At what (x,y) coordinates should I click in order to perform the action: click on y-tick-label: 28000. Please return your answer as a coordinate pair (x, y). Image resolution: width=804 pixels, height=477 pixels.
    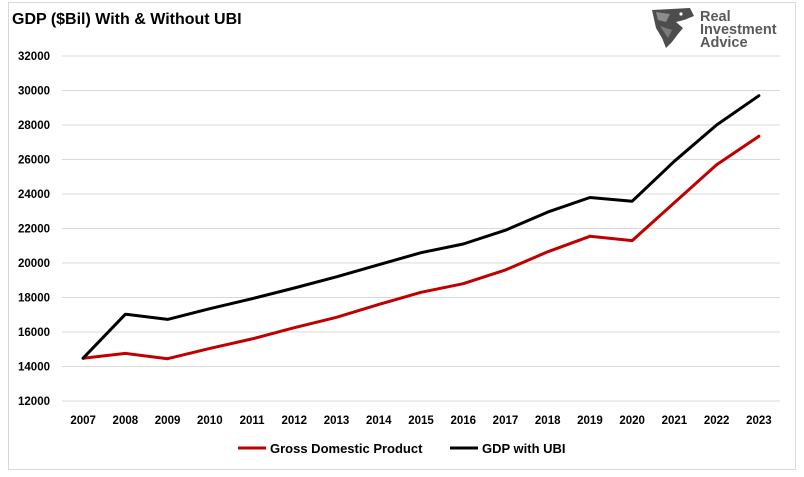
    Looking at the image, I should click on (34, 126).